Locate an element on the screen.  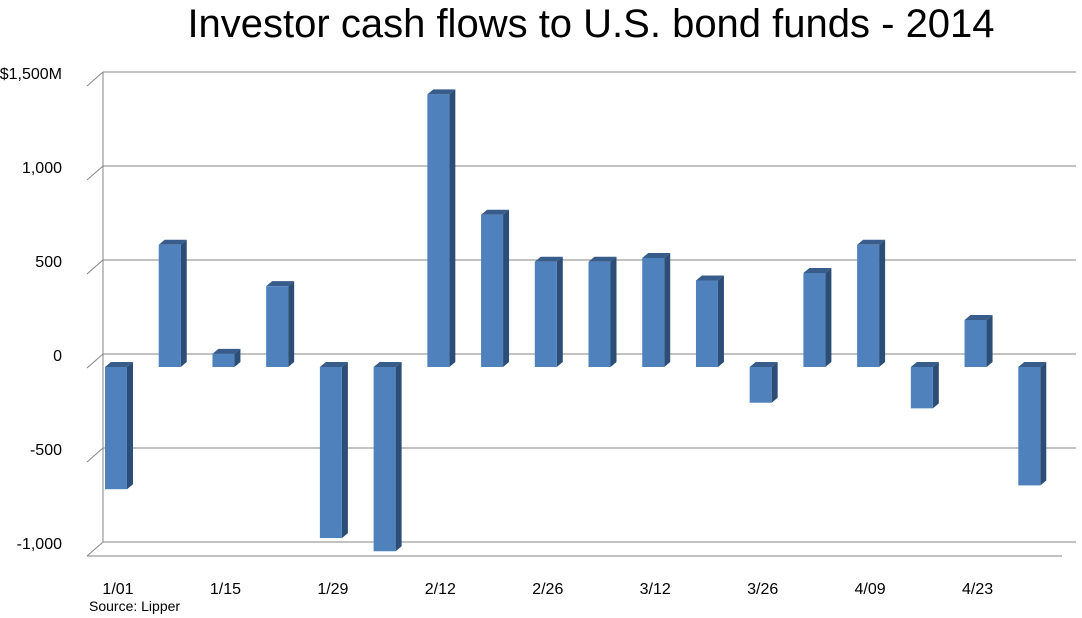
x-tick-label: 1/15 is located at coordinates (225, 589).